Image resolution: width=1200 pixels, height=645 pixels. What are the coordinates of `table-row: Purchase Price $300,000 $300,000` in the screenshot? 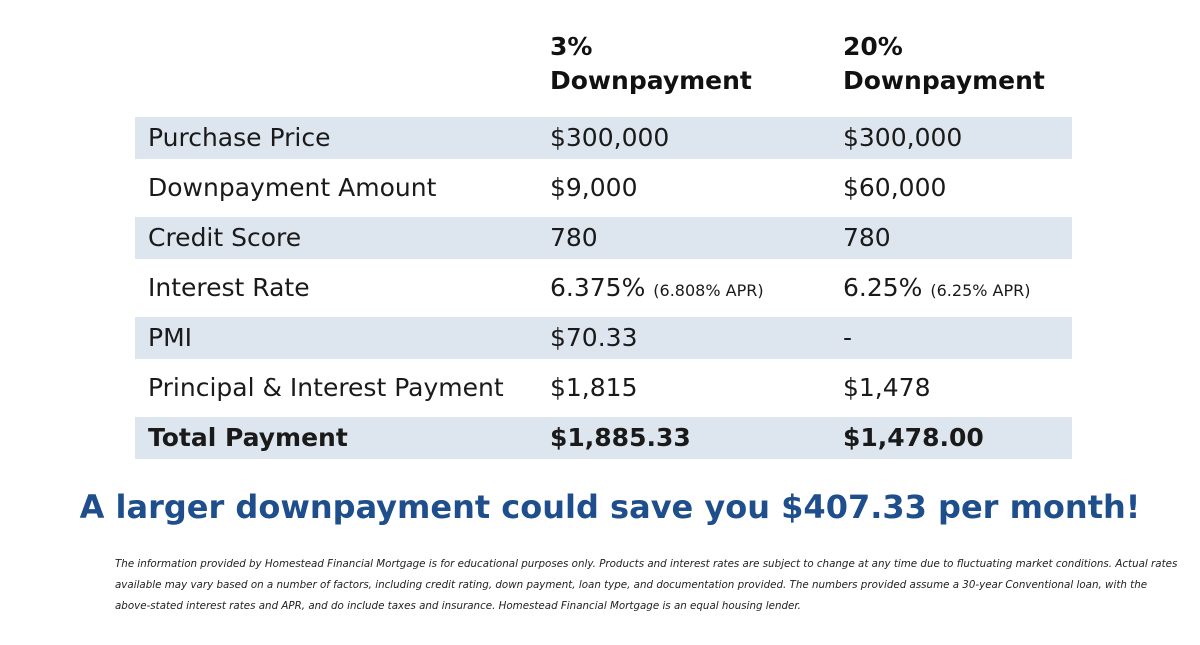 It's located at (603, 138).